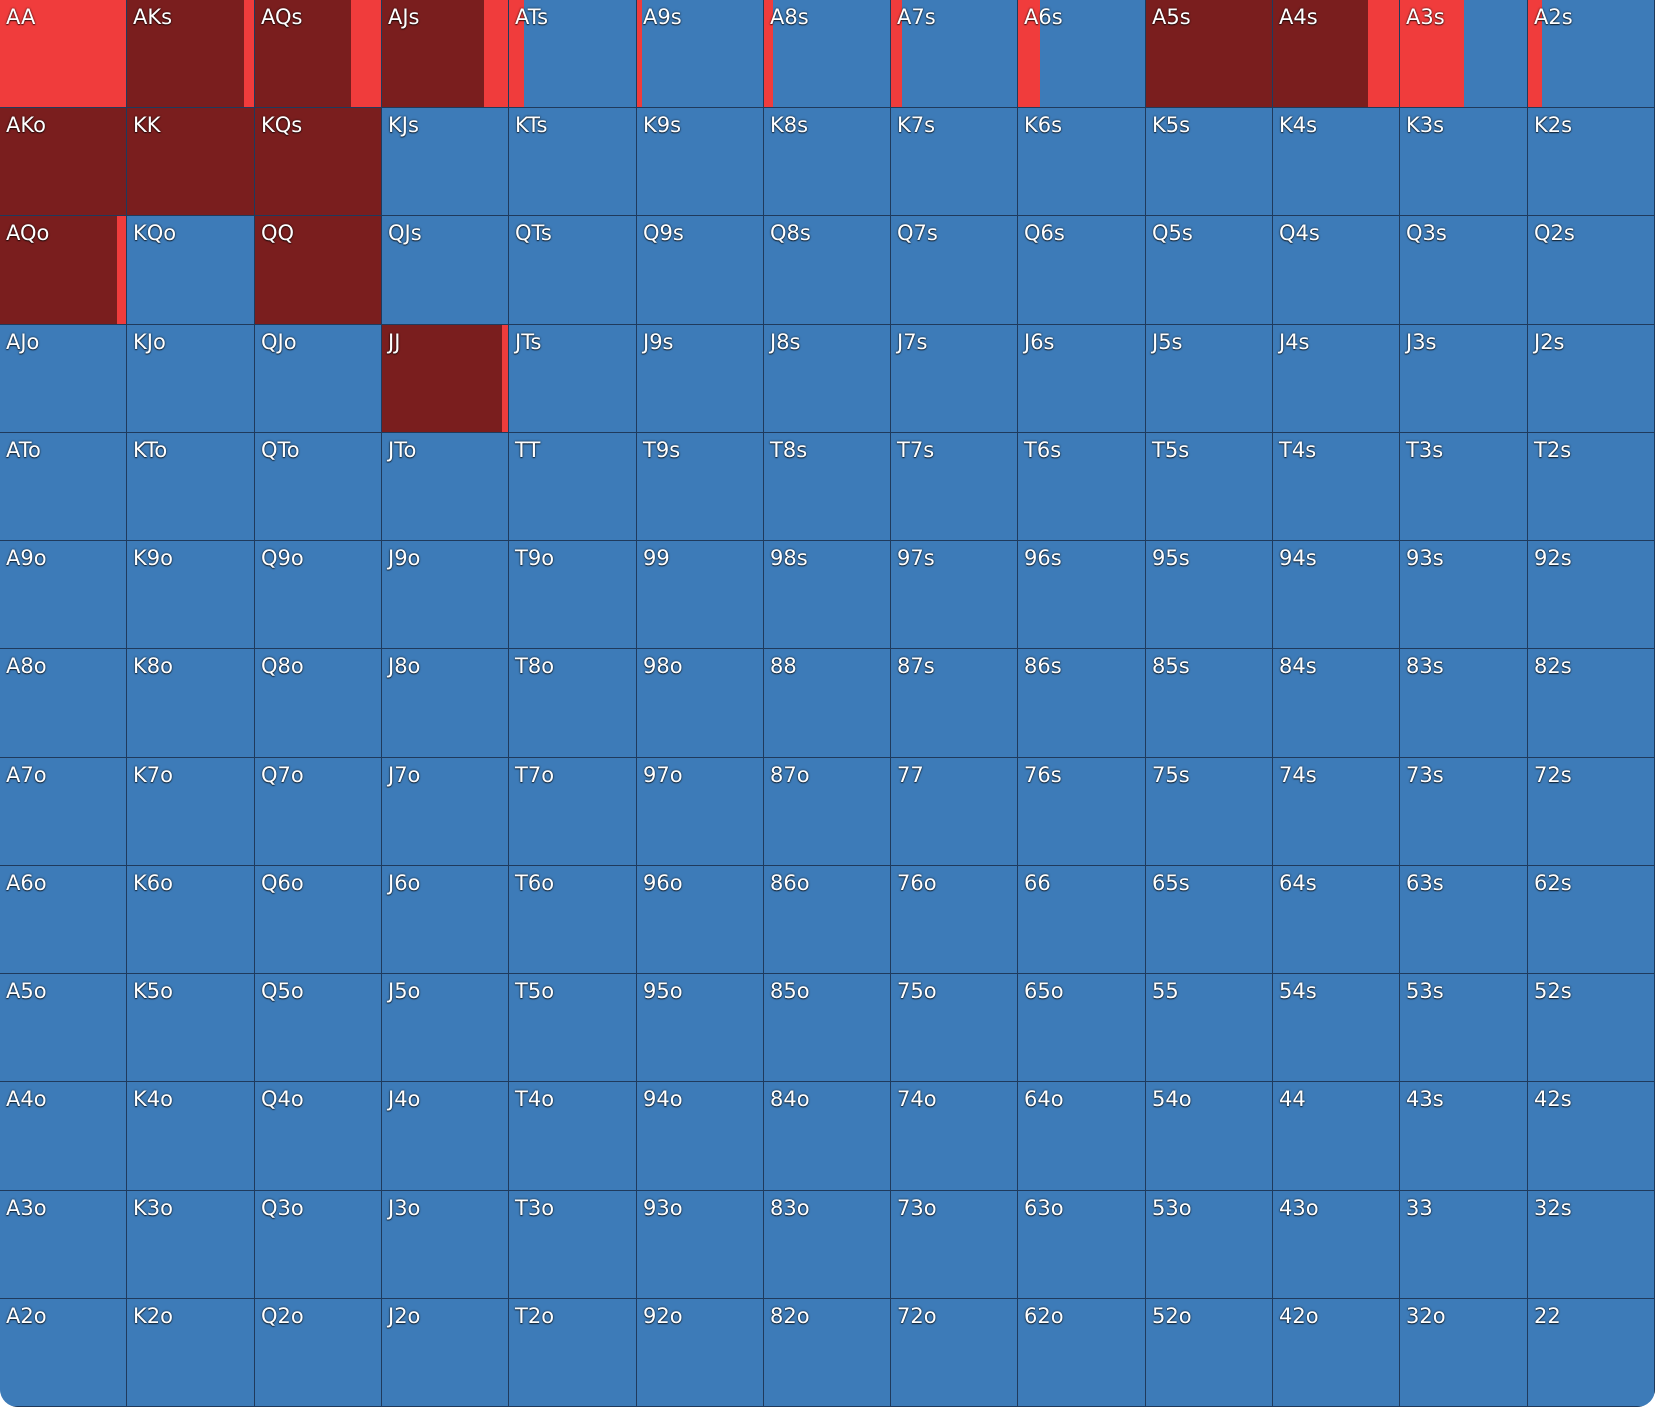  I want to click on hand-cell-72o: 72o, so click(954, 1353).